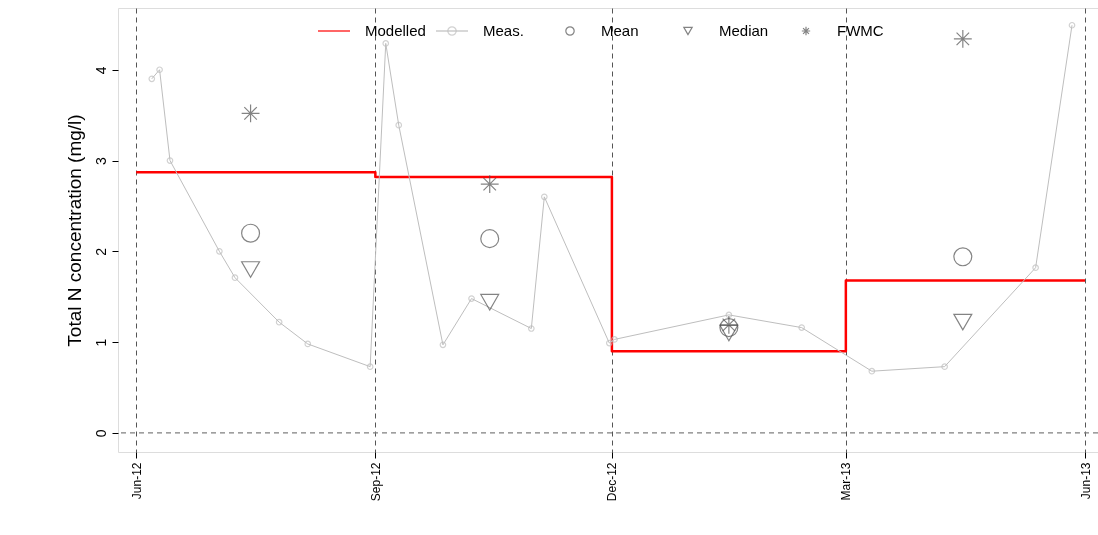 Image resolution: width=1098 pixels, height=535 pixels. Describe the element at coordinates (744, 30) in the screenshot. I see `legend-label: Median` at that location.